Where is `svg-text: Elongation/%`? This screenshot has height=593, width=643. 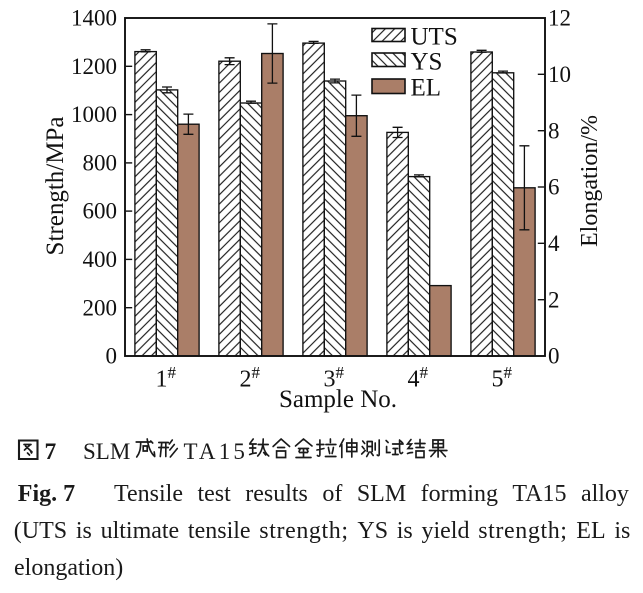
svg-text: Elongation/% is located at coordinates (590, 181).